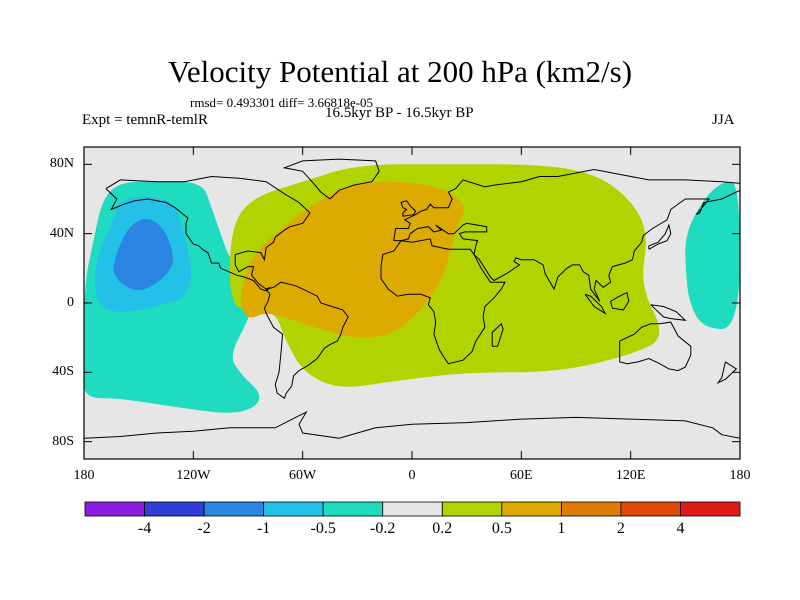  I want to click on coastline-south-america, so click(306, 340).